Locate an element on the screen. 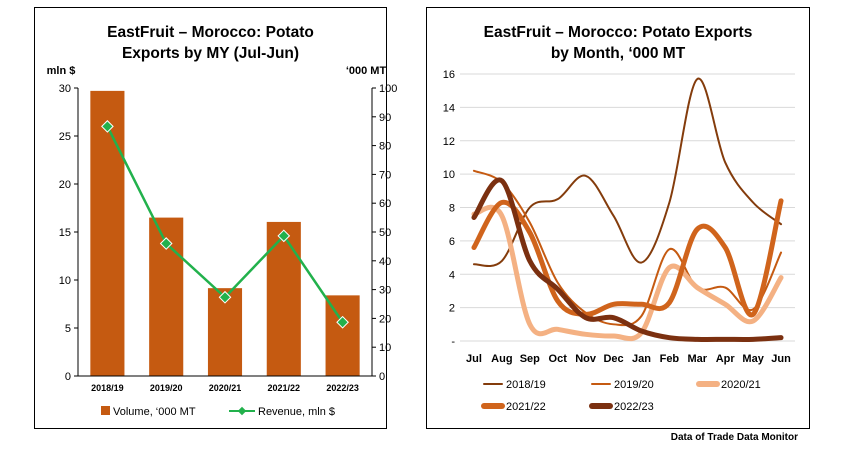  left-y-tick-label: 5 is located at coordinates (68, 329).